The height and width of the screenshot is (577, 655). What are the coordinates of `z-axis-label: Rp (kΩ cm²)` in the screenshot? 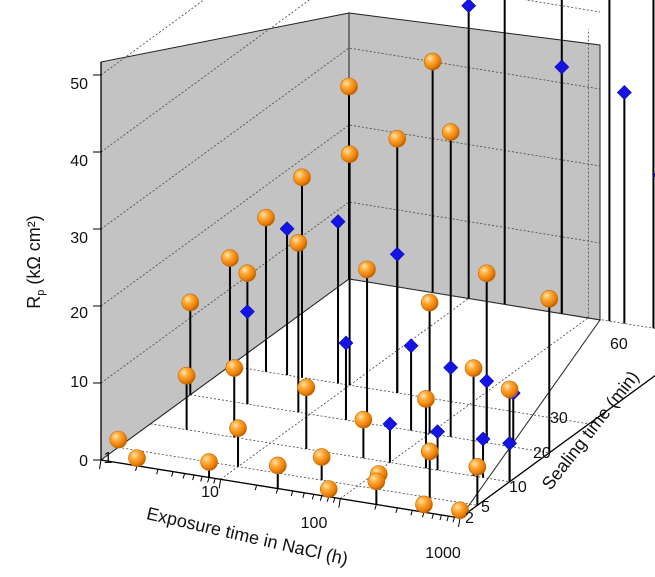 It's located at (35, 262).